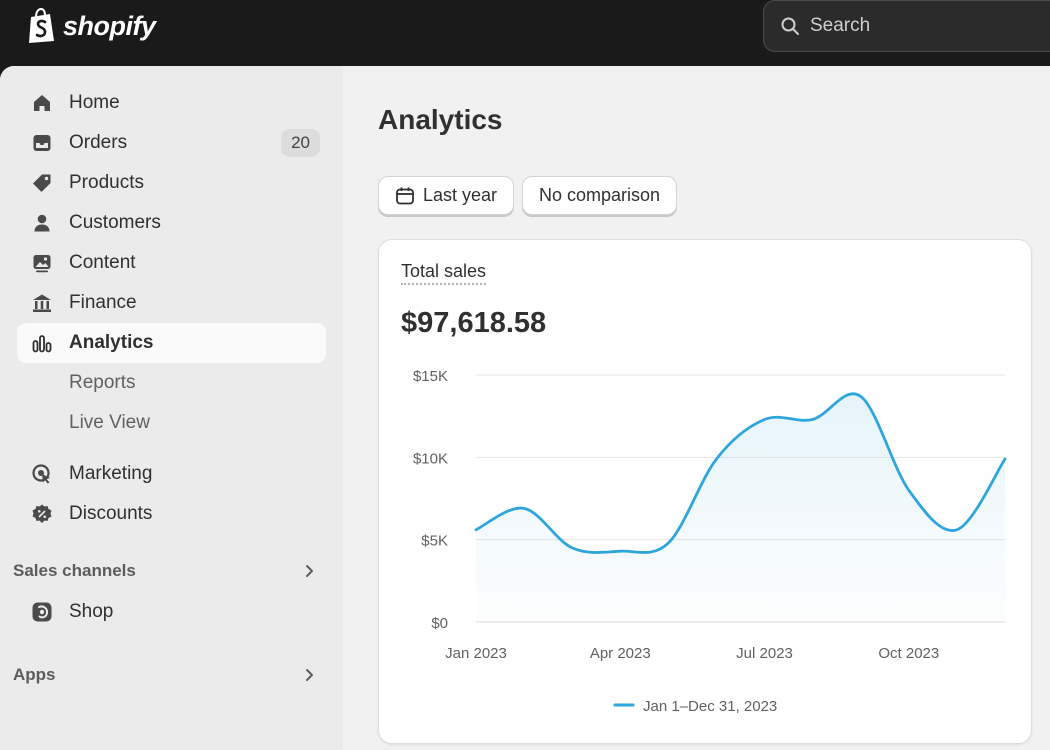 This screenshot has width=1050, height=750. What do you see at coordinates (106, 182) in the screenshot?
I see `sidebar-item-label: Products` at bounding box center [106, 182].